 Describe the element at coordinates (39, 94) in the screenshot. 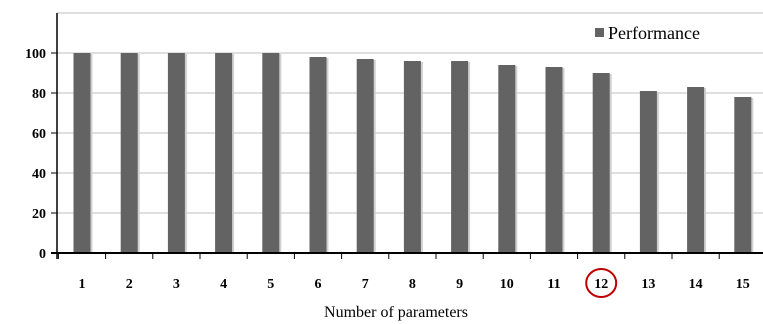

I see `y-tick-label: 80` at that location.